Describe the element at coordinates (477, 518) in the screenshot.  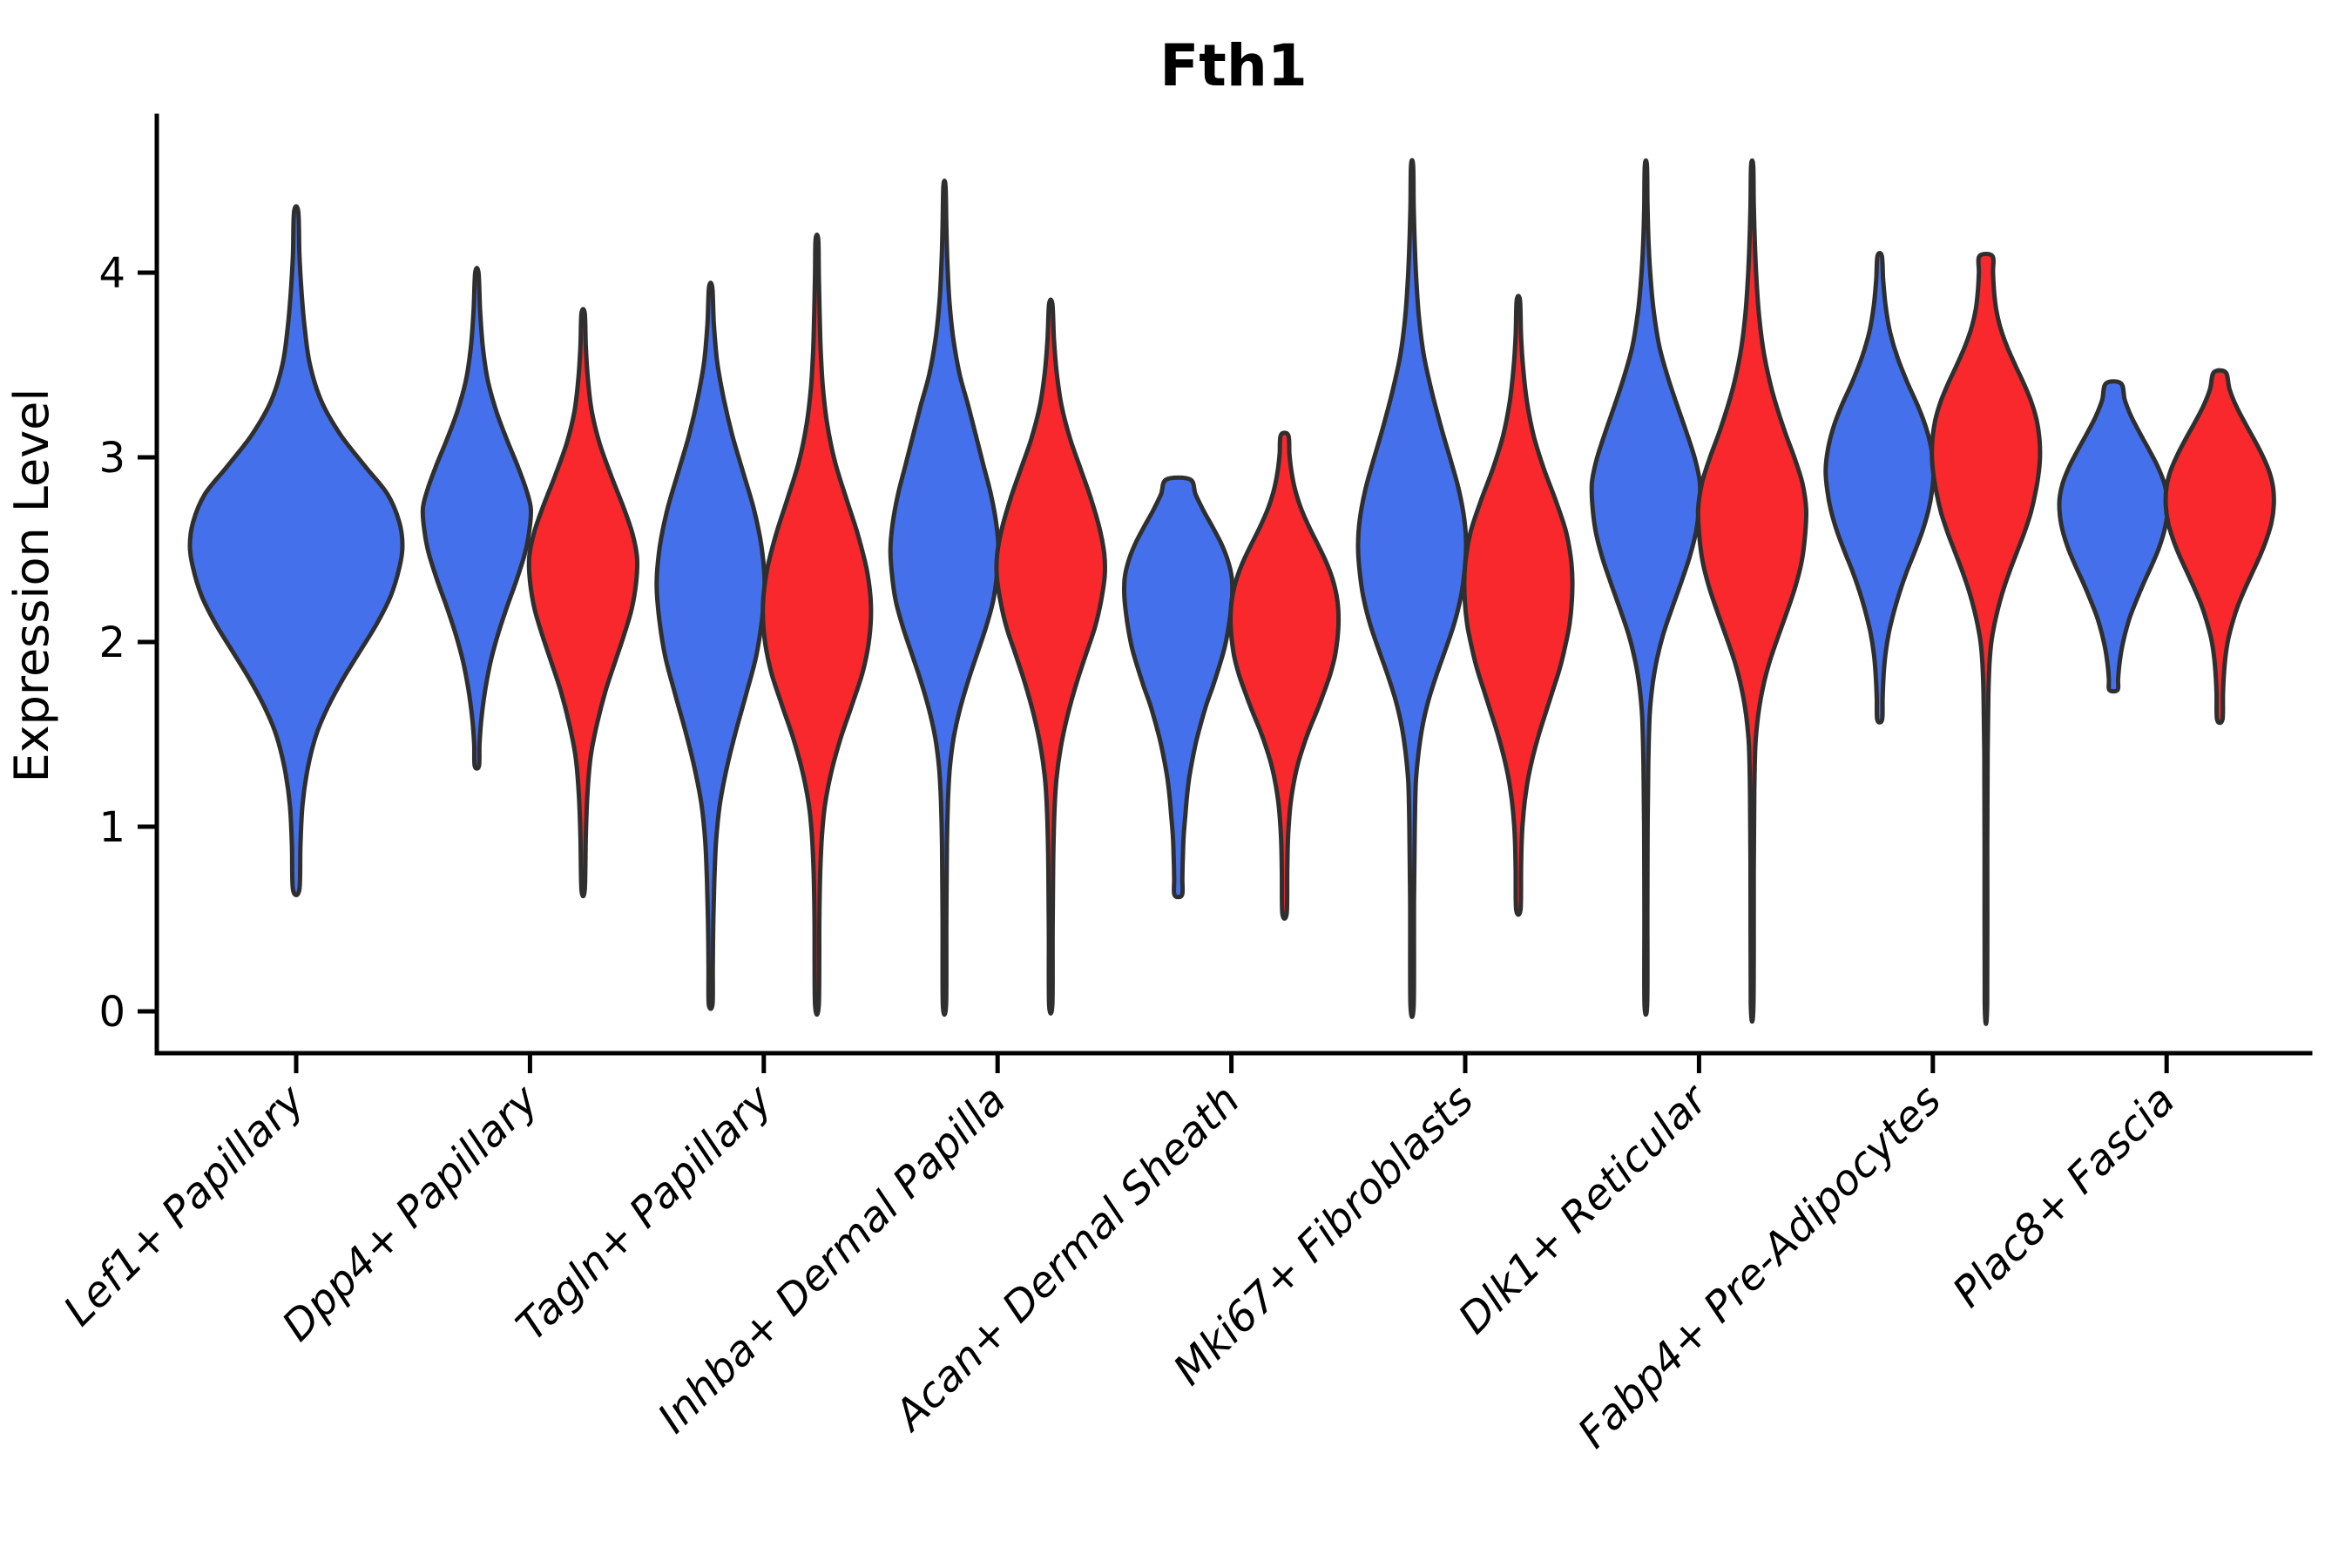
I see `violin-dpp4-papillary-blue` at that location.